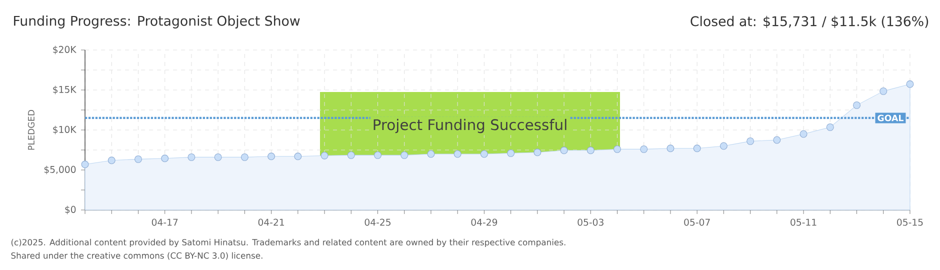 This screenshot has height=270, width=940. Describe the element at coordinates (70, 210) in the screenshot. I see `y-tick-label: $0` at that location.